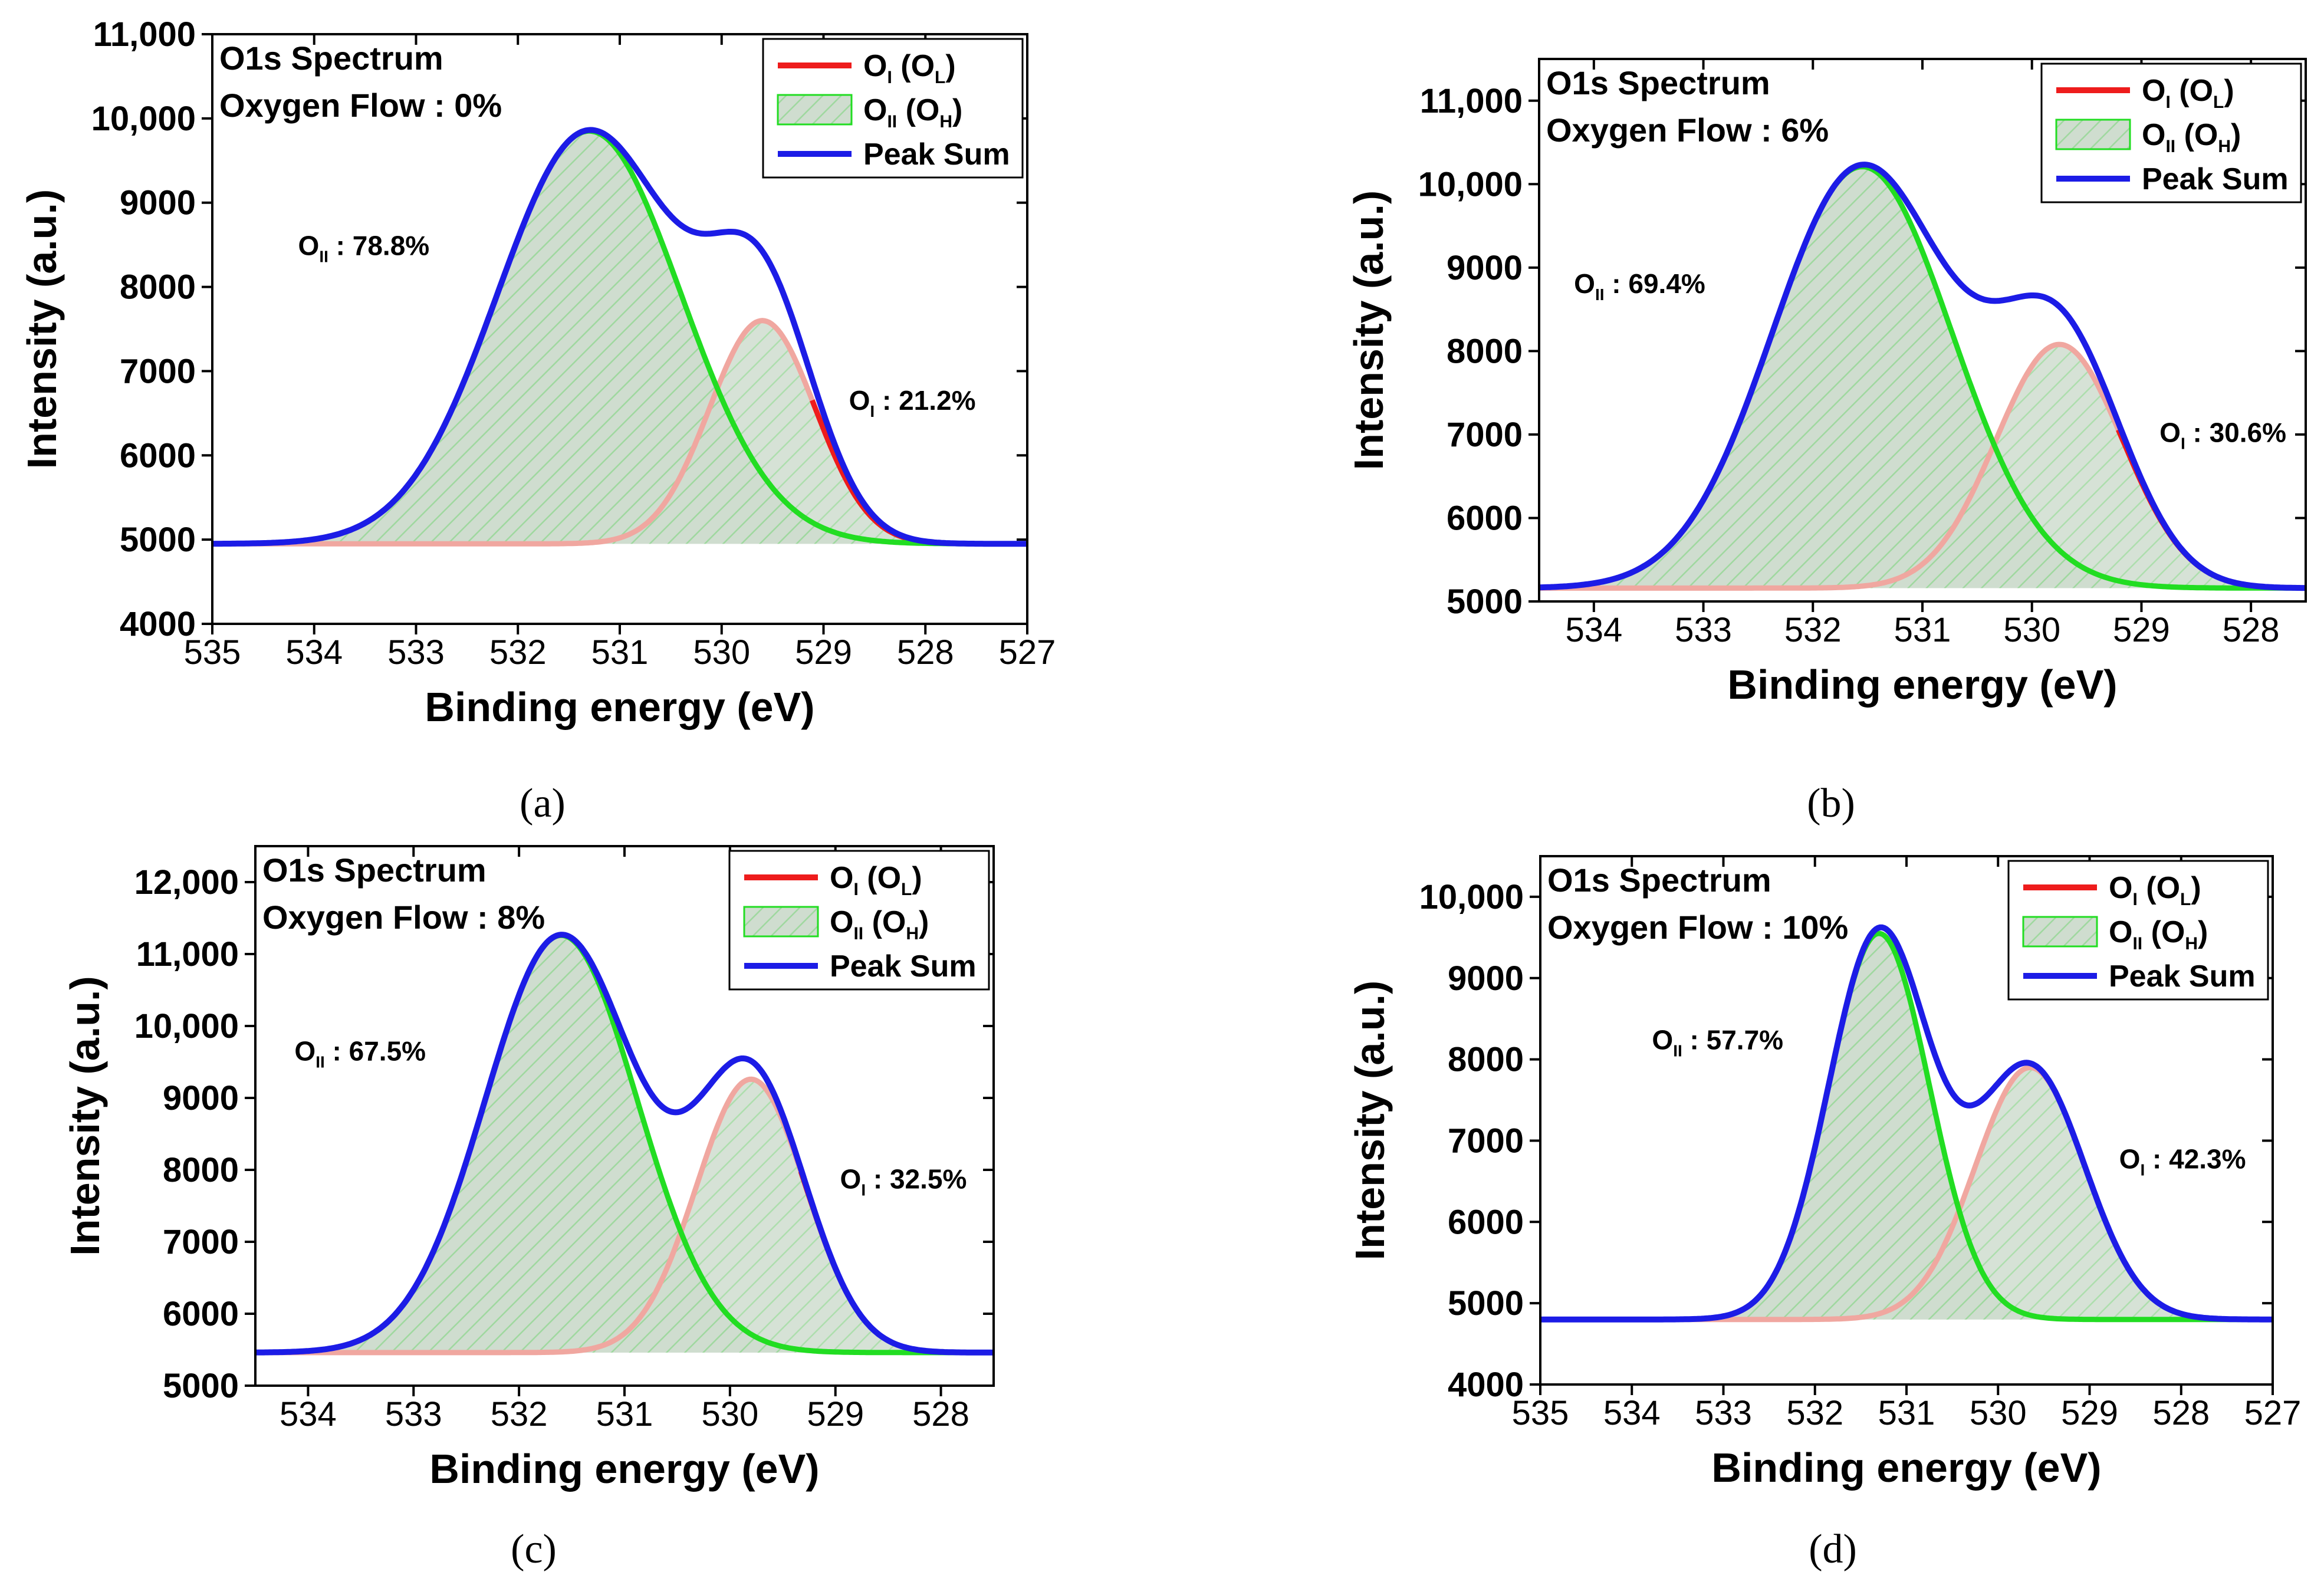 The image size is (2324, 1595). What do you see at coordinates (2222, 435) in the screenshot?
I see `oi-share-label: OI : 30.6%` at bounding box center [2222, 435].